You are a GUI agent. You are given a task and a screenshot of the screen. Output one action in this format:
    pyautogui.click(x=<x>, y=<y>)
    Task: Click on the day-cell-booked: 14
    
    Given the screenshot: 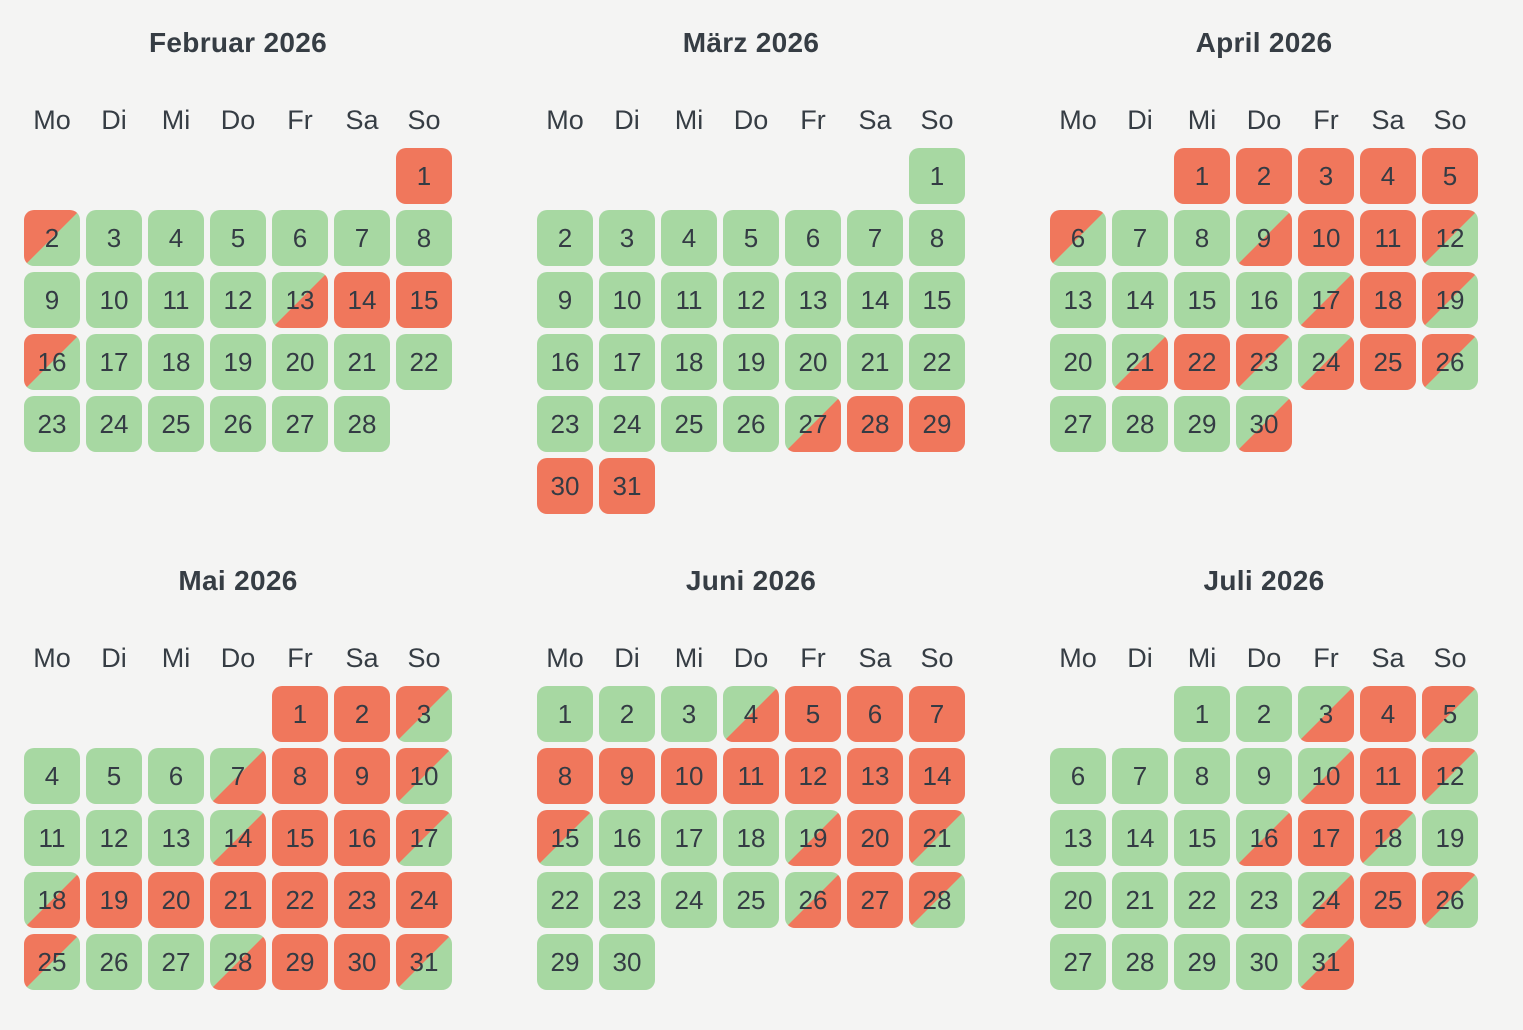 What is the action you would take?
    pyautogui.click(x=937, y=776)
    